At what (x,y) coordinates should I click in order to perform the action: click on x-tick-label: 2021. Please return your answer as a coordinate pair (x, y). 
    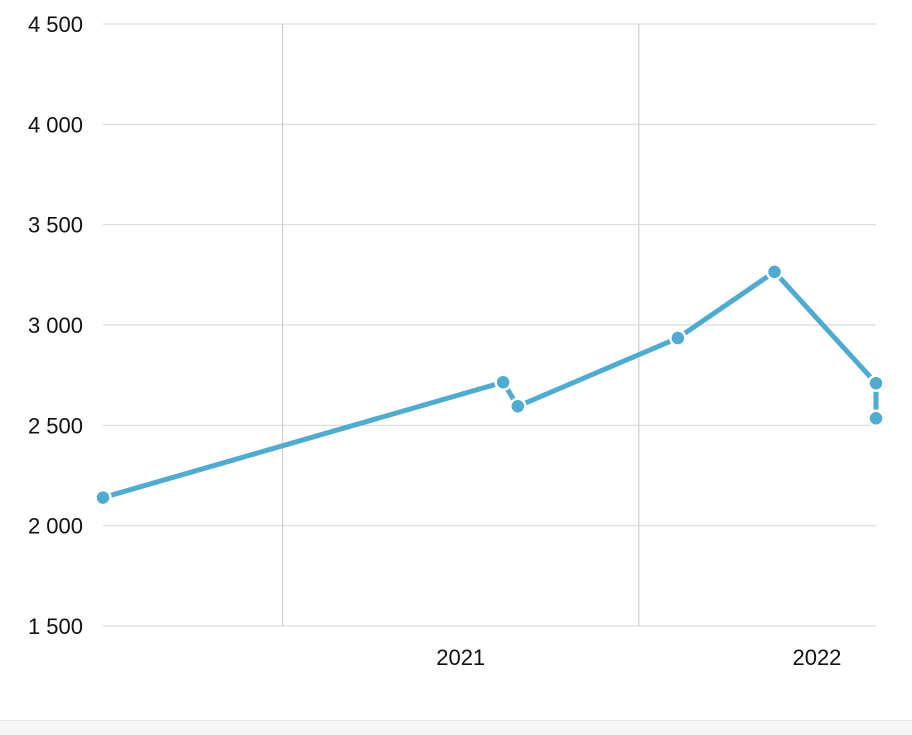
    Looking at the image, I should click on (460, 657).